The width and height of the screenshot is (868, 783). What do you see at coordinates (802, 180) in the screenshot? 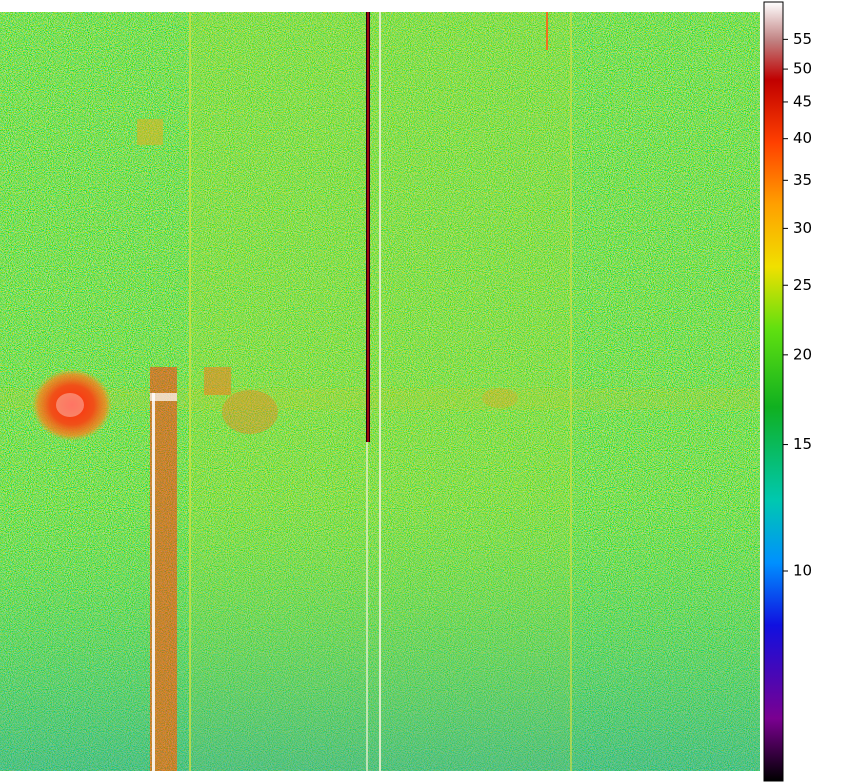
I see `colorbar-tick-label: 35` at bounding box center [802, 180].